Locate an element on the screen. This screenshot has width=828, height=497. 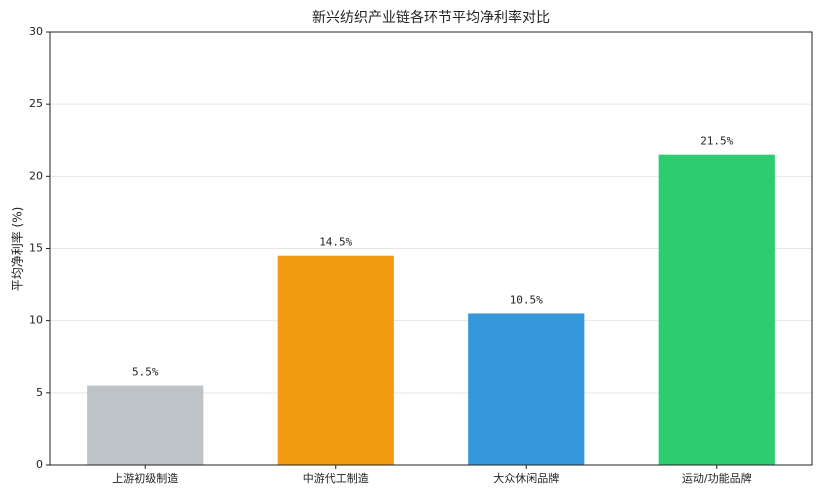
chart-title: 新兴纺织产业链各环节平均净利率对比 is located at coordinates (431, 17).